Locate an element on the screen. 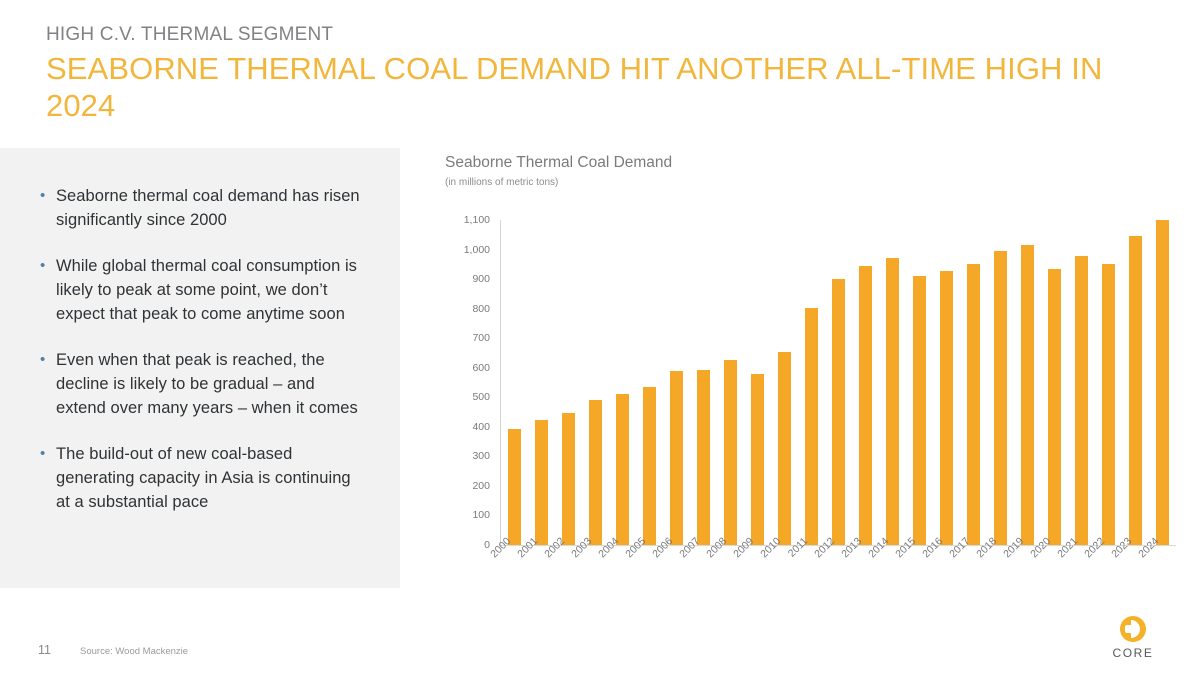 The image size is (1200, 675). y-axis-tick-label: 0 is located at coordinates (487, 545).